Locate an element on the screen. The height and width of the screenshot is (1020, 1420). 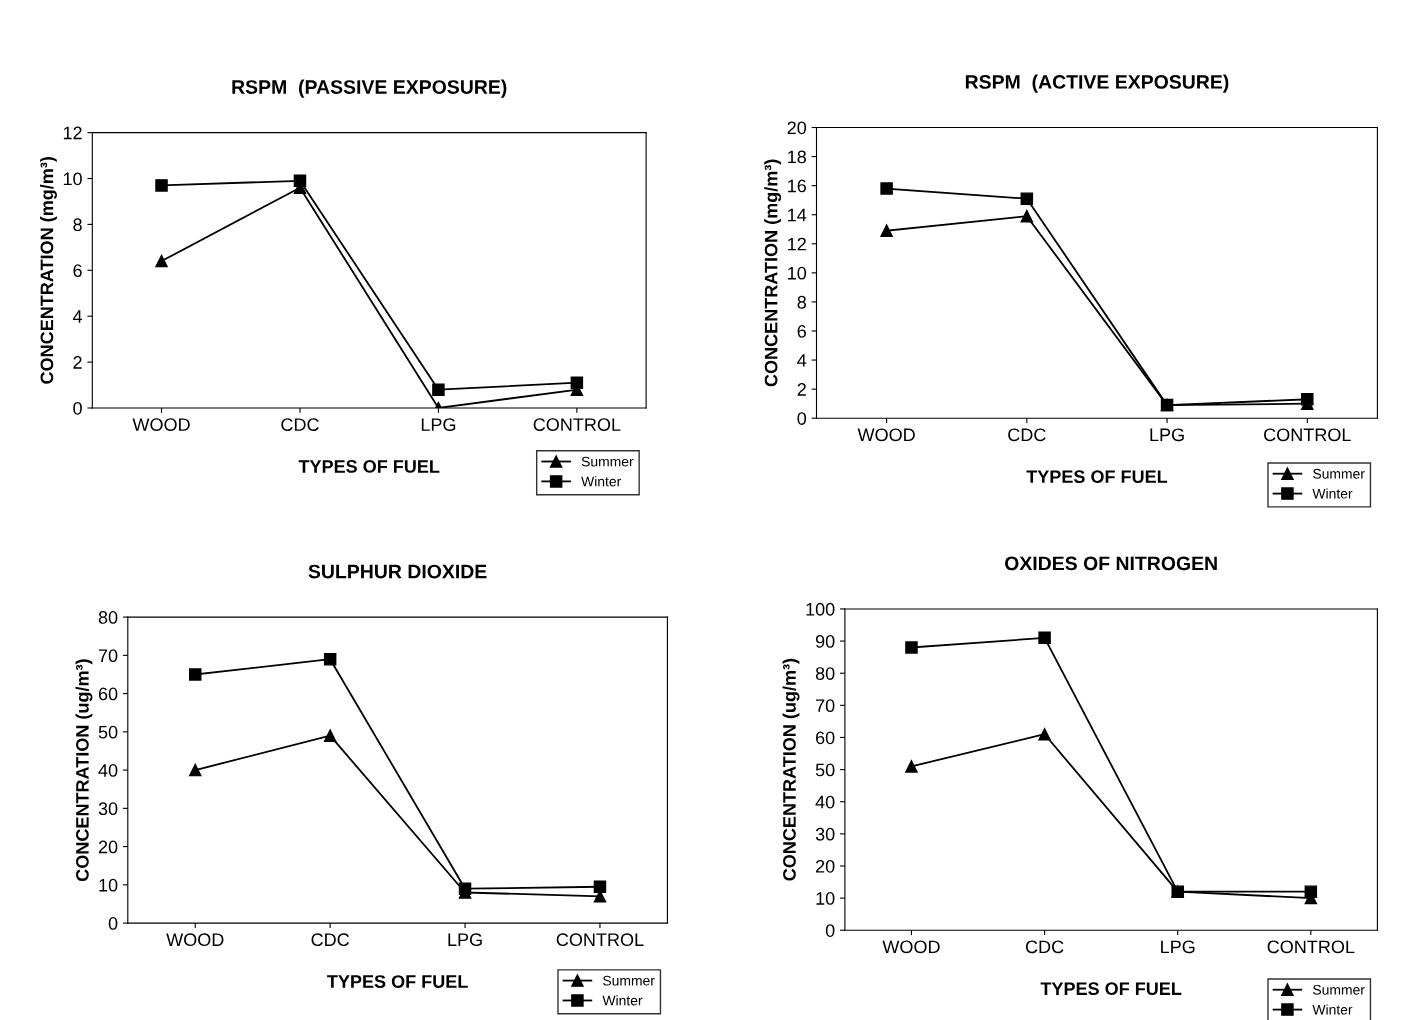
y-tick-label: 18 is located at coordinates (797, 157).